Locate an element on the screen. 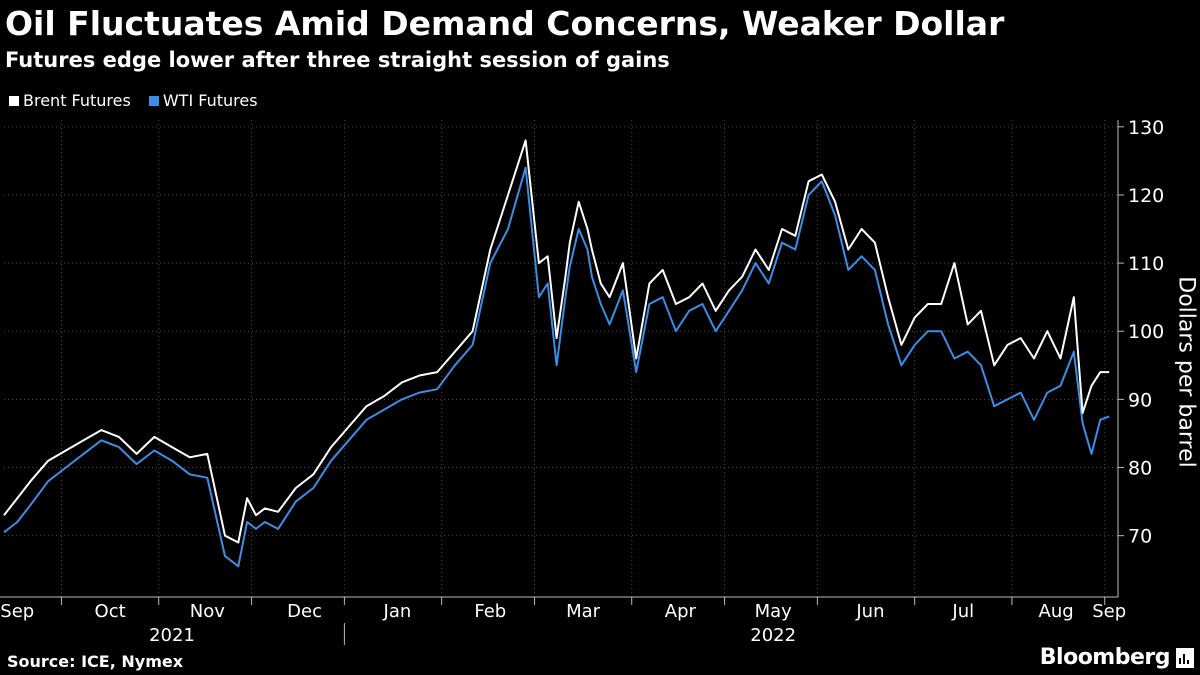 The image size is (1200, 675). y-axis-title: Dollars per barrel is located at coordinates (1186, 372).